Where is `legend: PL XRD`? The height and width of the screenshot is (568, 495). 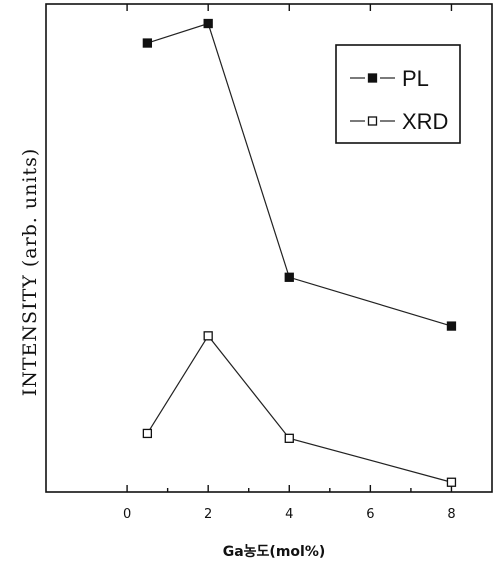
legend: PL XRD is located at coordinates (398, 94).